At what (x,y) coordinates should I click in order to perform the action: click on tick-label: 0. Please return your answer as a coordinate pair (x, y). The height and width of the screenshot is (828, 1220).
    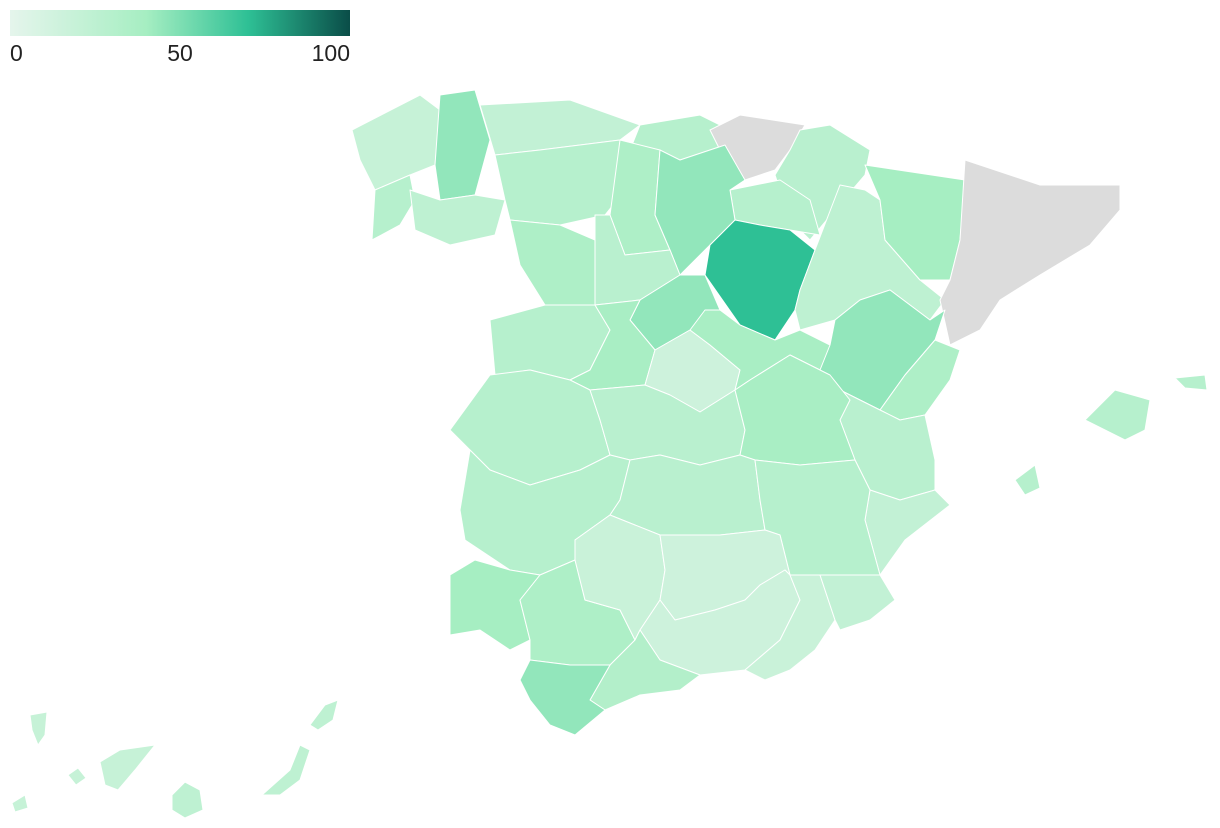
    Looking at the image, I should click on (16, 53).